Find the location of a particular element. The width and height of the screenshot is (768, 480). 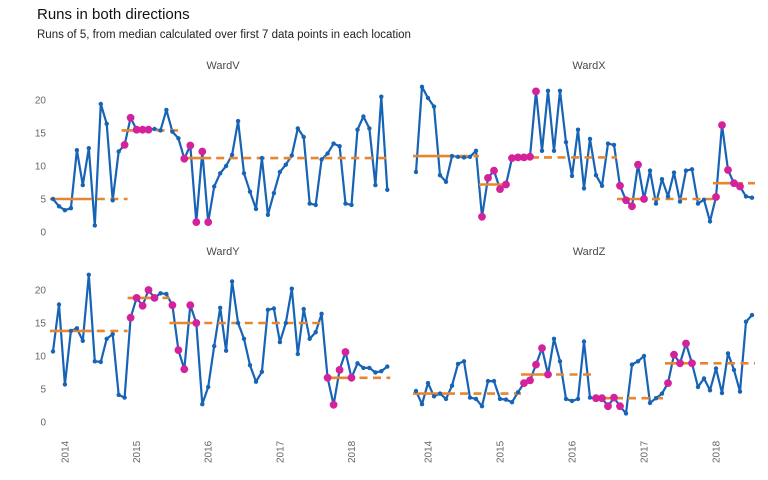

x-tick-label: 2018 is located at coordinates (352, 451).